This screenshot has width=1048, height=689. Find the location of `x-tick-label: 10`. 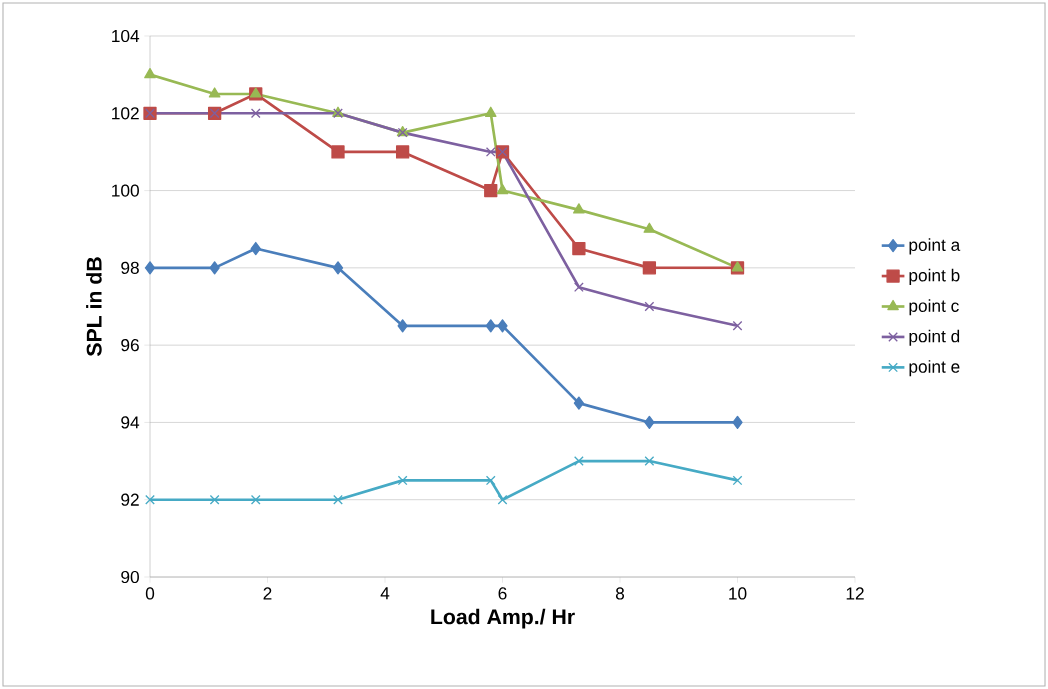

x-tick-label: 10 is located at coordinates (738, 593).